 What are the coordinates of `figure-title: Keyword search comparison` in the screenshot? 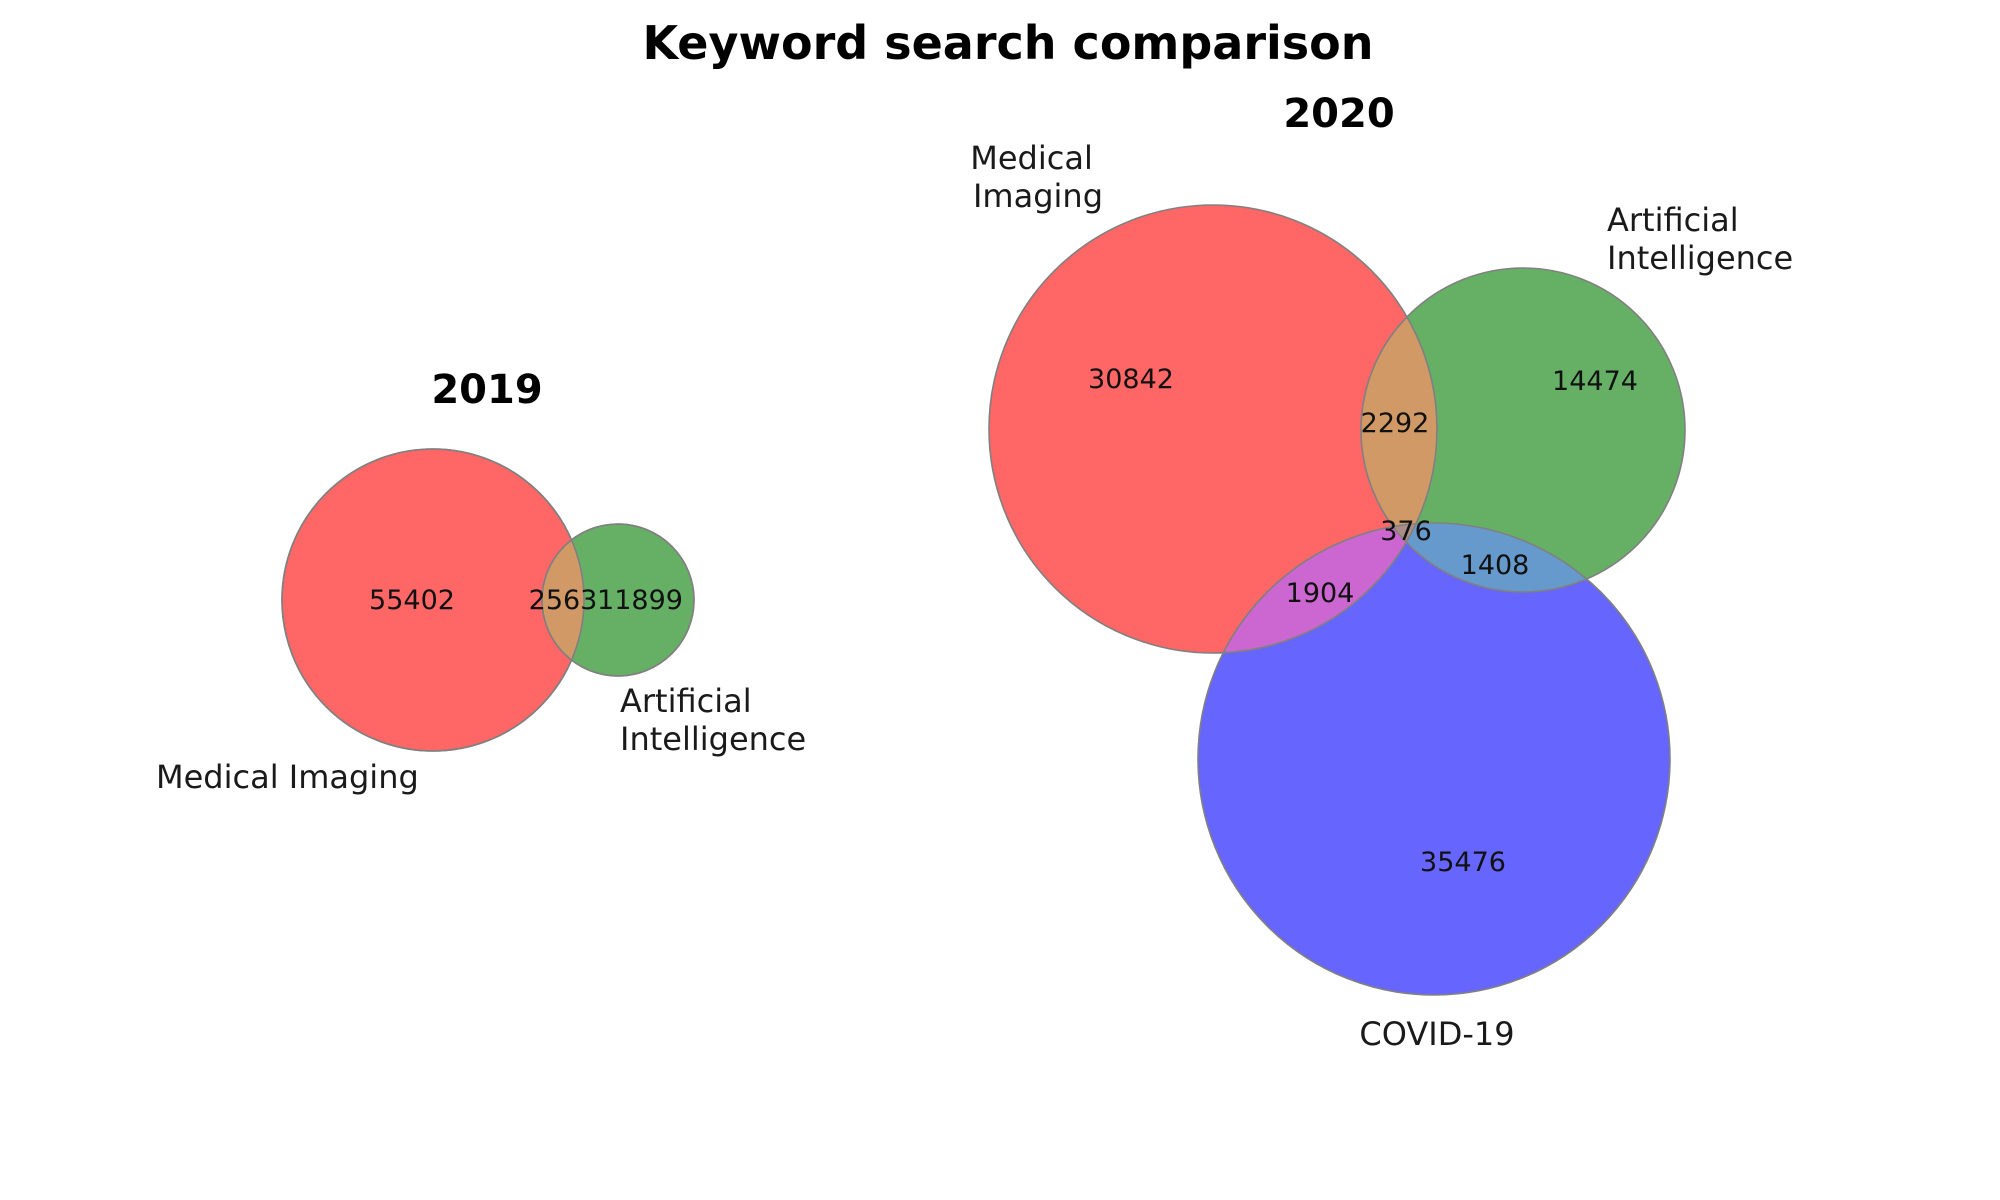 It's located at (1007, 43).